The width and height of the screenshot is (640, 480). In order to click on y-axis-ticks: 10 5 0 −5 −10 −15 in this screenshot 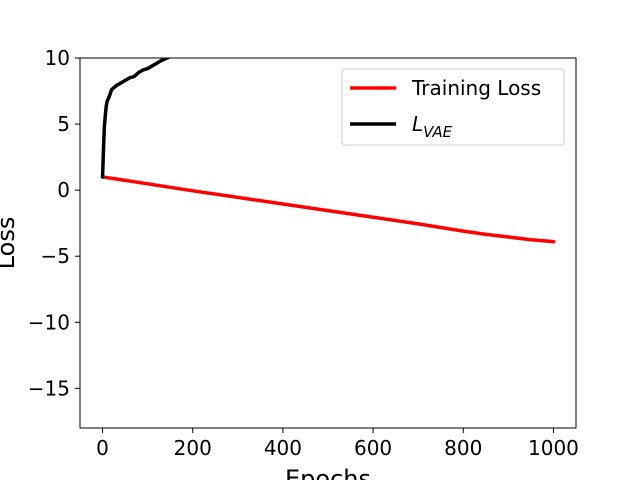, I will do `click(54, 223)`.